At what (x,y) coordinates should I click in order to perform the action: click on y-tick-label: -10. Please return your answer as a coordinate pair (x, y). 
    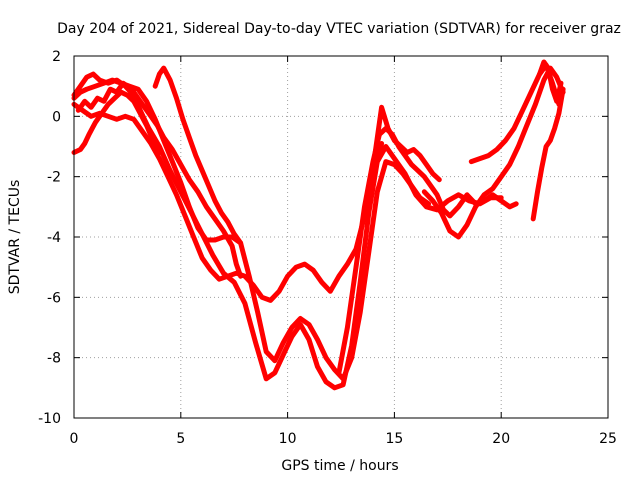
    Looking at the image, I should click on (49, 419).